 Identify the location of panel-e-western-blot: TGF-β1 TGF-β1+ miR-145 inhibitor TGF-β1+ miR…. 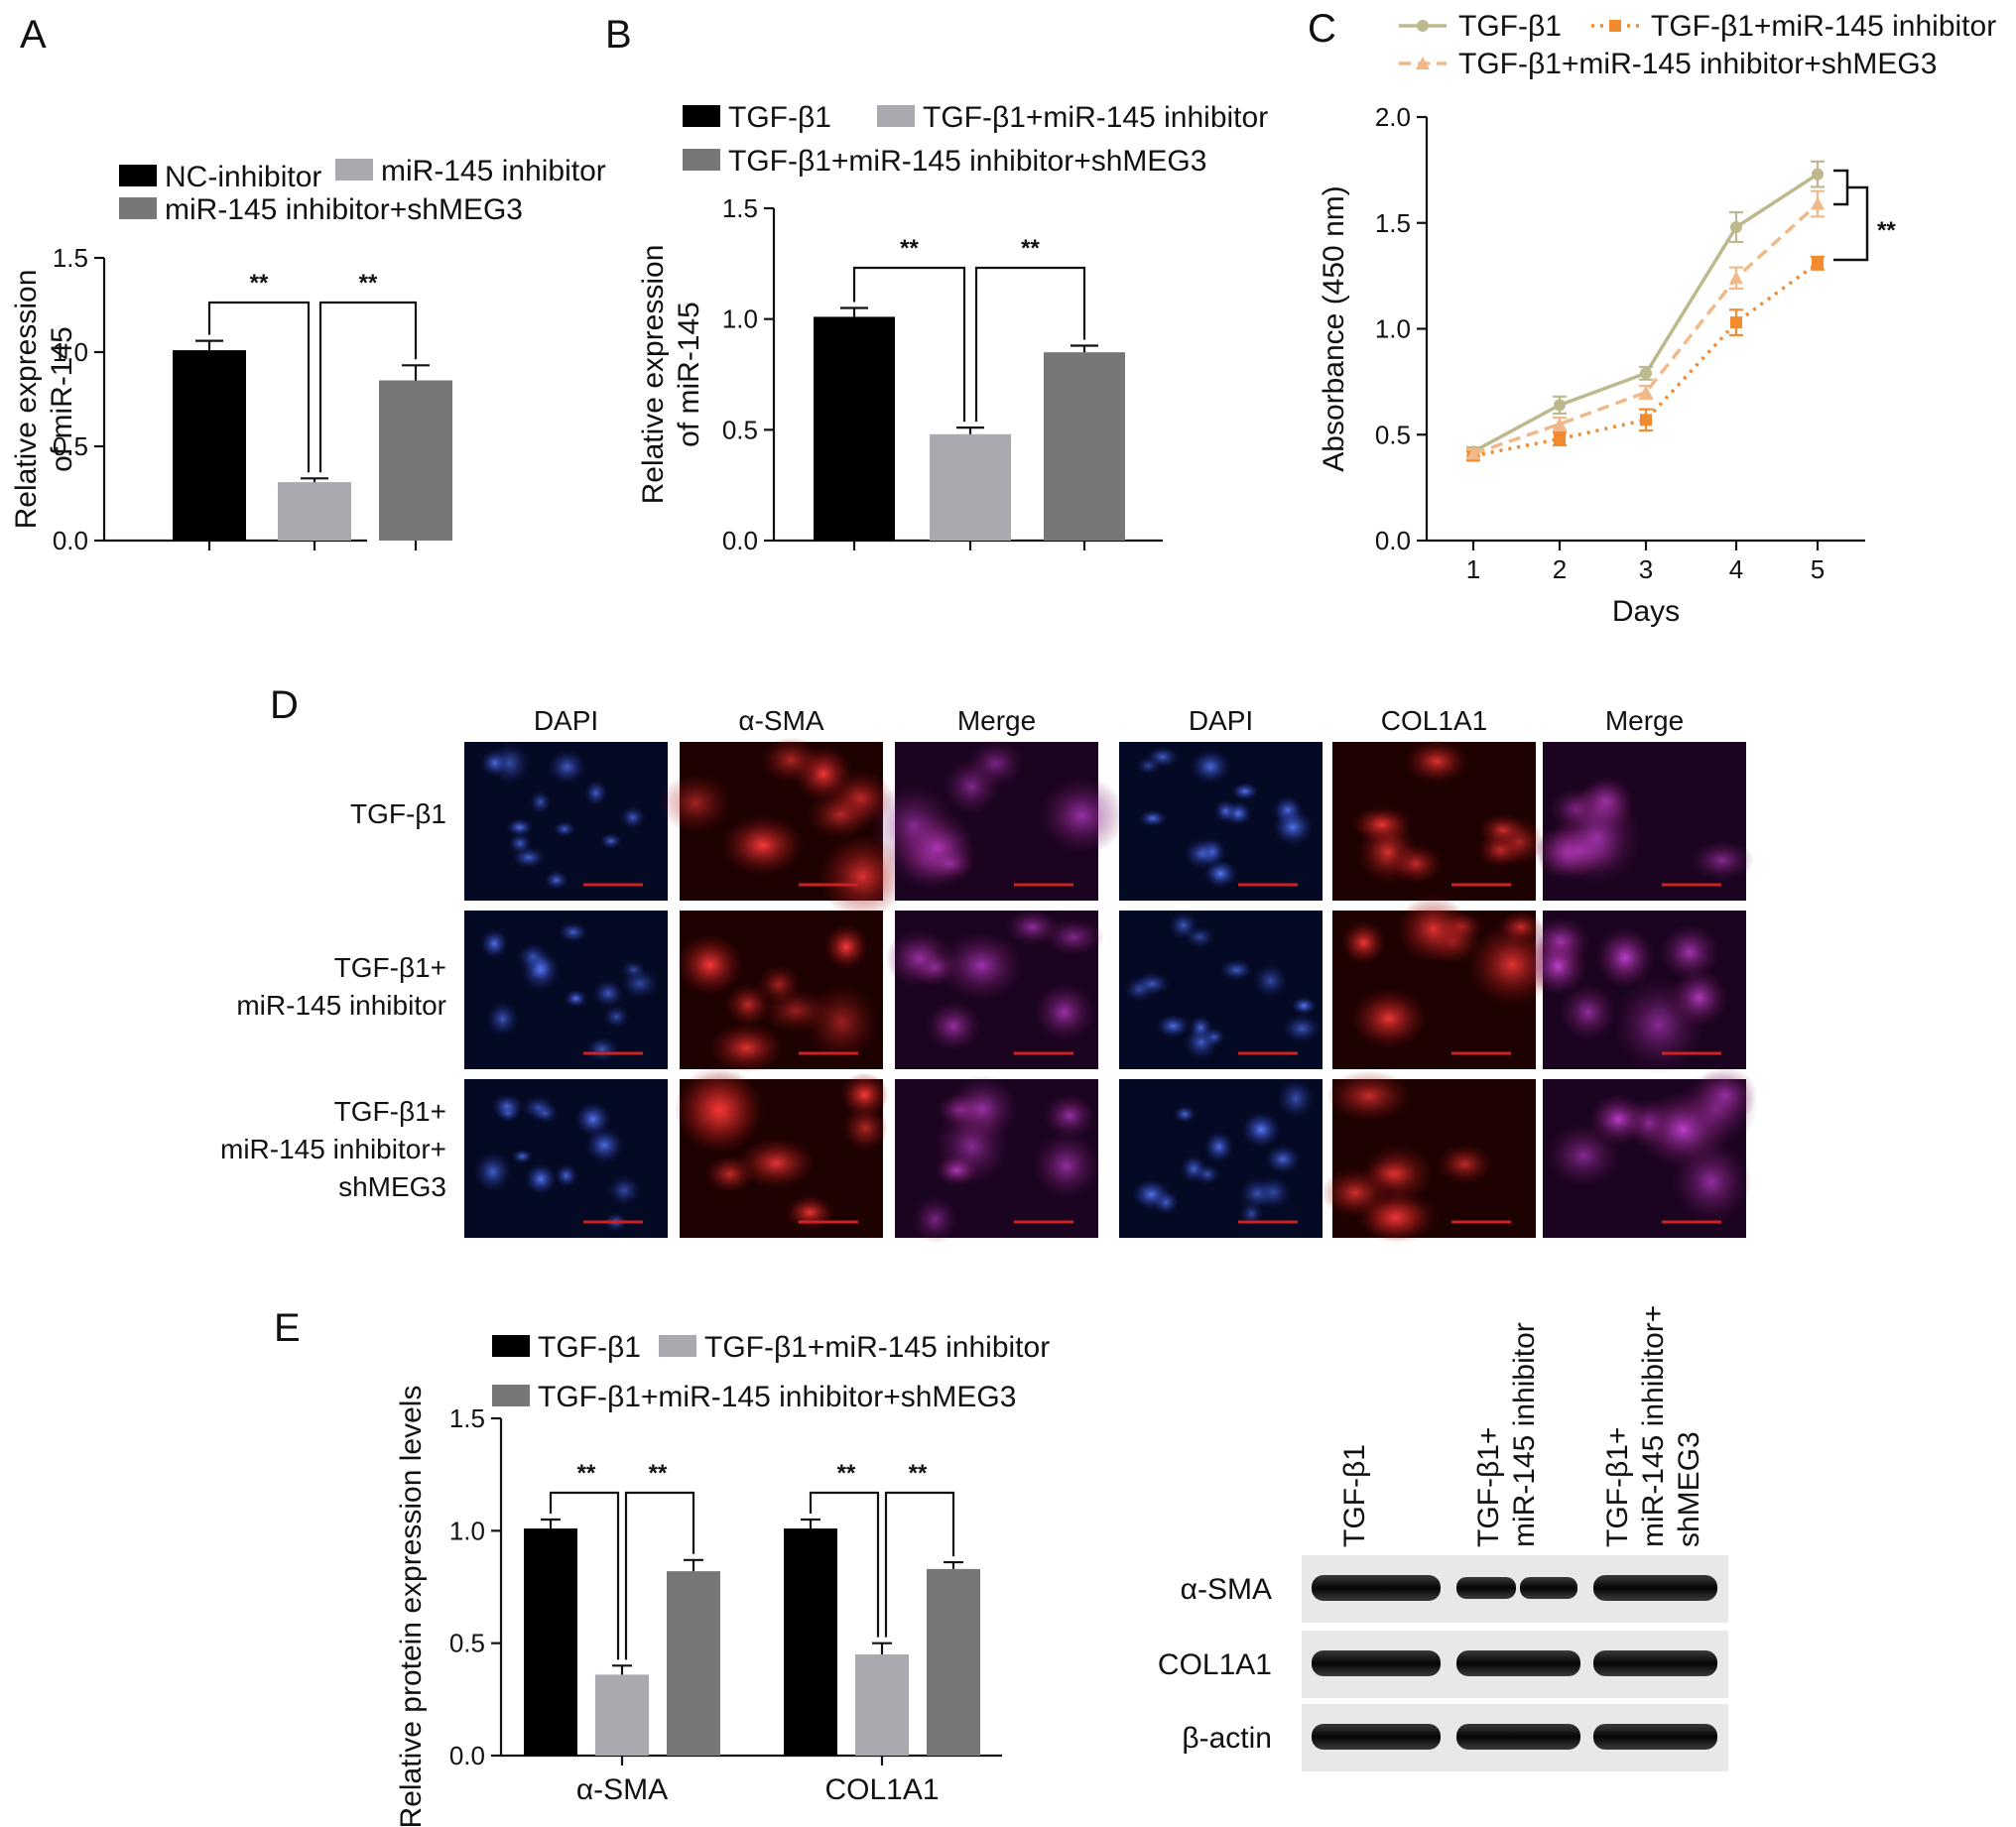
(1443, 1538).